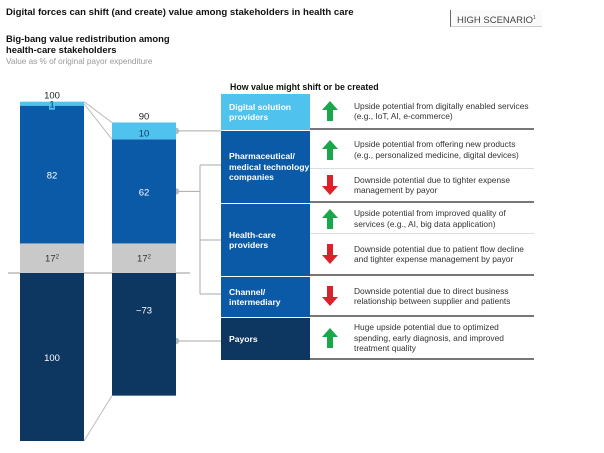 The height and width of the screenshot is (453, 604). Describe the element at coordinates (495, 21) in the screenshot. I see `scenario-label: HIGH SCENARIO` at that location.